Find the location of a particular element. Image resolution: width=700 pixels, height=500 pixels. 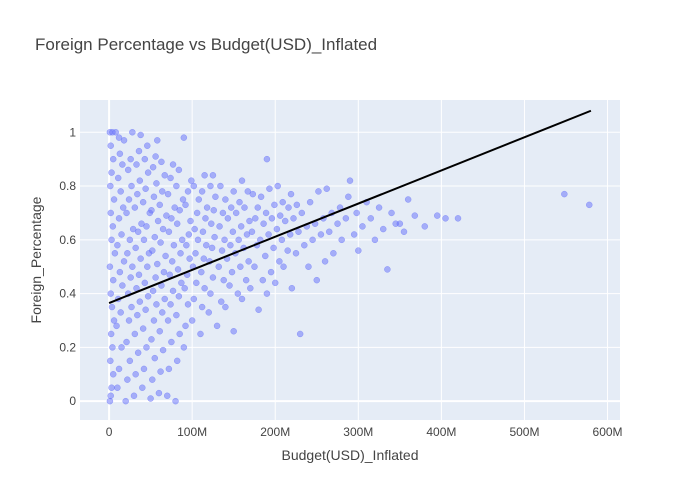

y-axis-ticks: 0 0.2 0.4 0.6 0.8 1 is located at coordinates (67, 266).